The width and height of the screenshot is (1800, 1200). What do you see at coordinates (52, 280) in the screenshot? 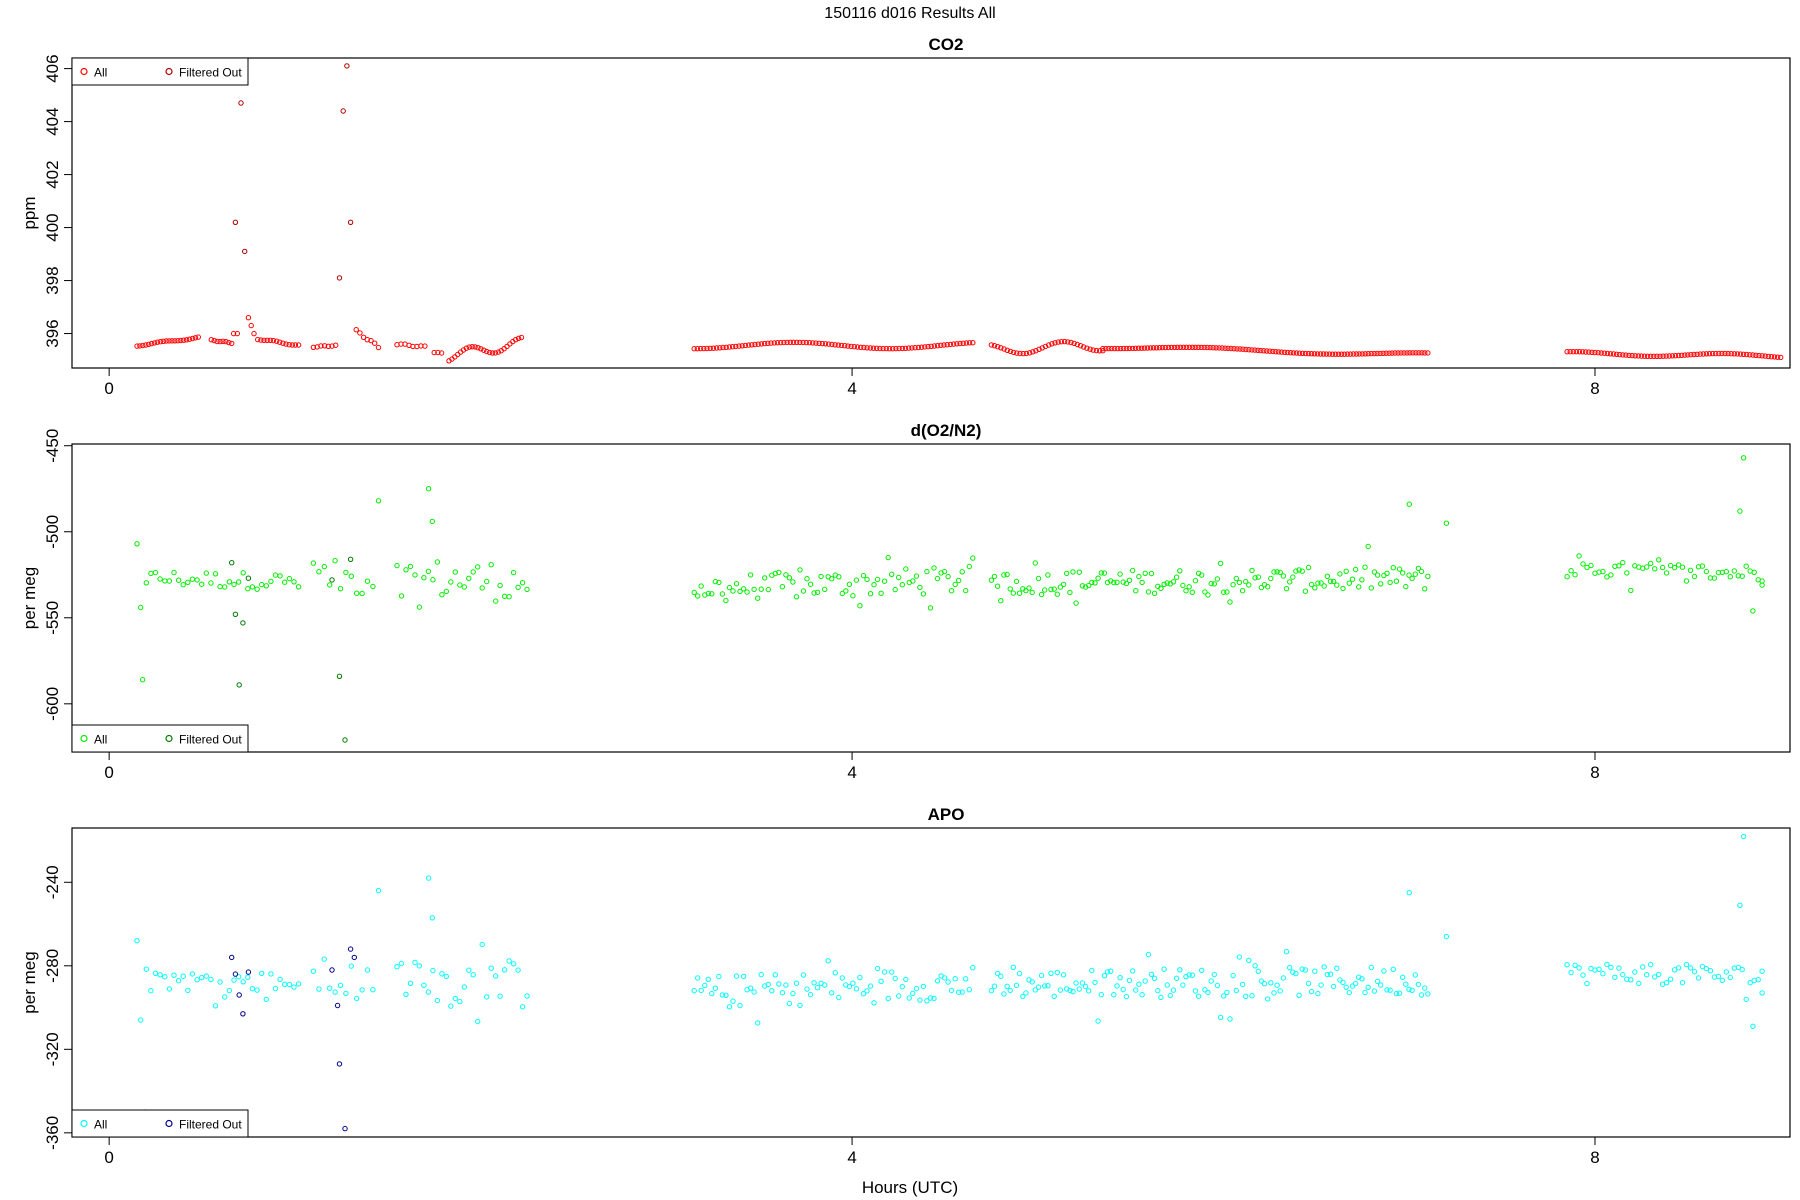
I see `y-tick-label: 398` at bounding box center [52, 280].